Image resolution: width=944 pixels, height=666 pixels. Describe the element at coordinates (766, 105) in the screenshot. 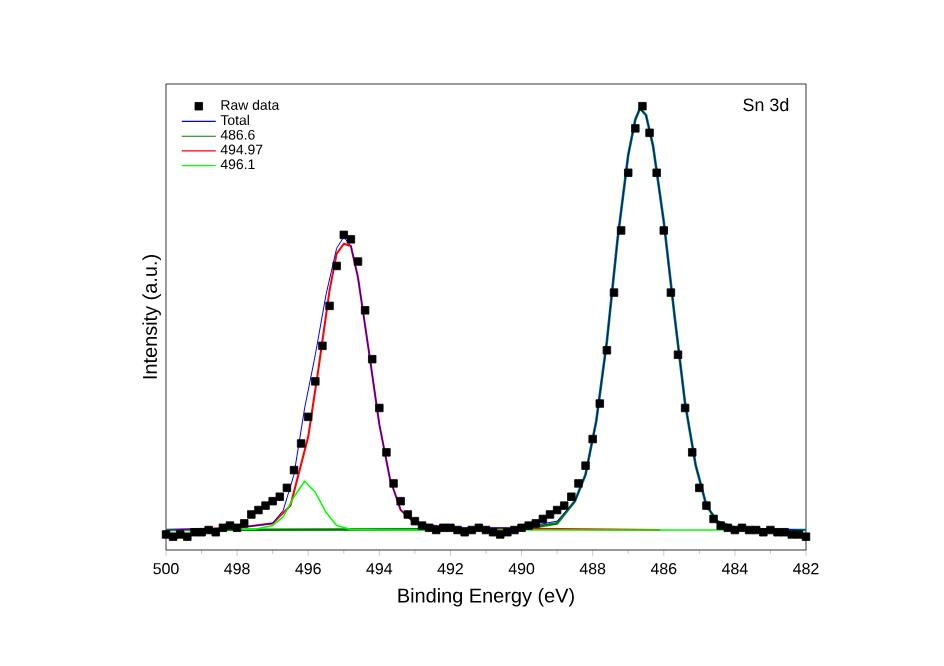

I see `annotation: Sn 3d` at that location.